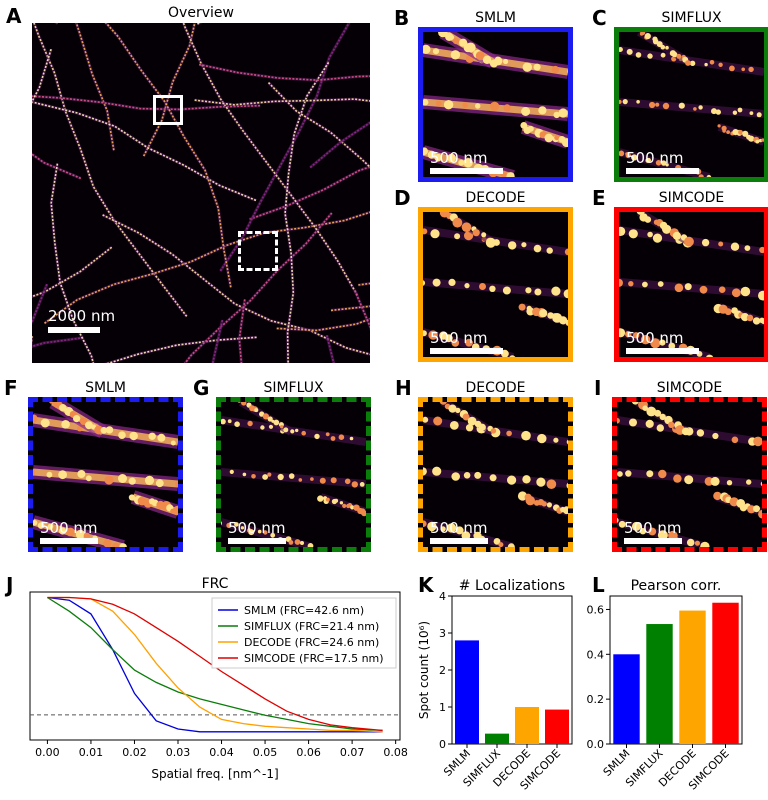  I want to click on pearson-title: Pearson corr., so click(676, 586).